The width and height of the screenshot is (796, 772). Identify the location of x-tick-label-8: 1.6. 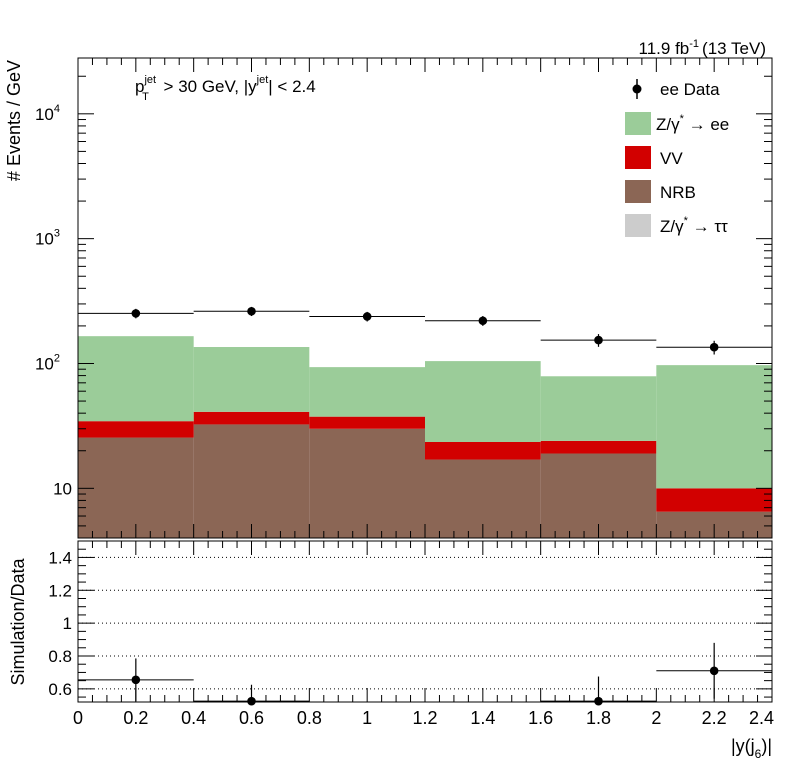
(540, 718).